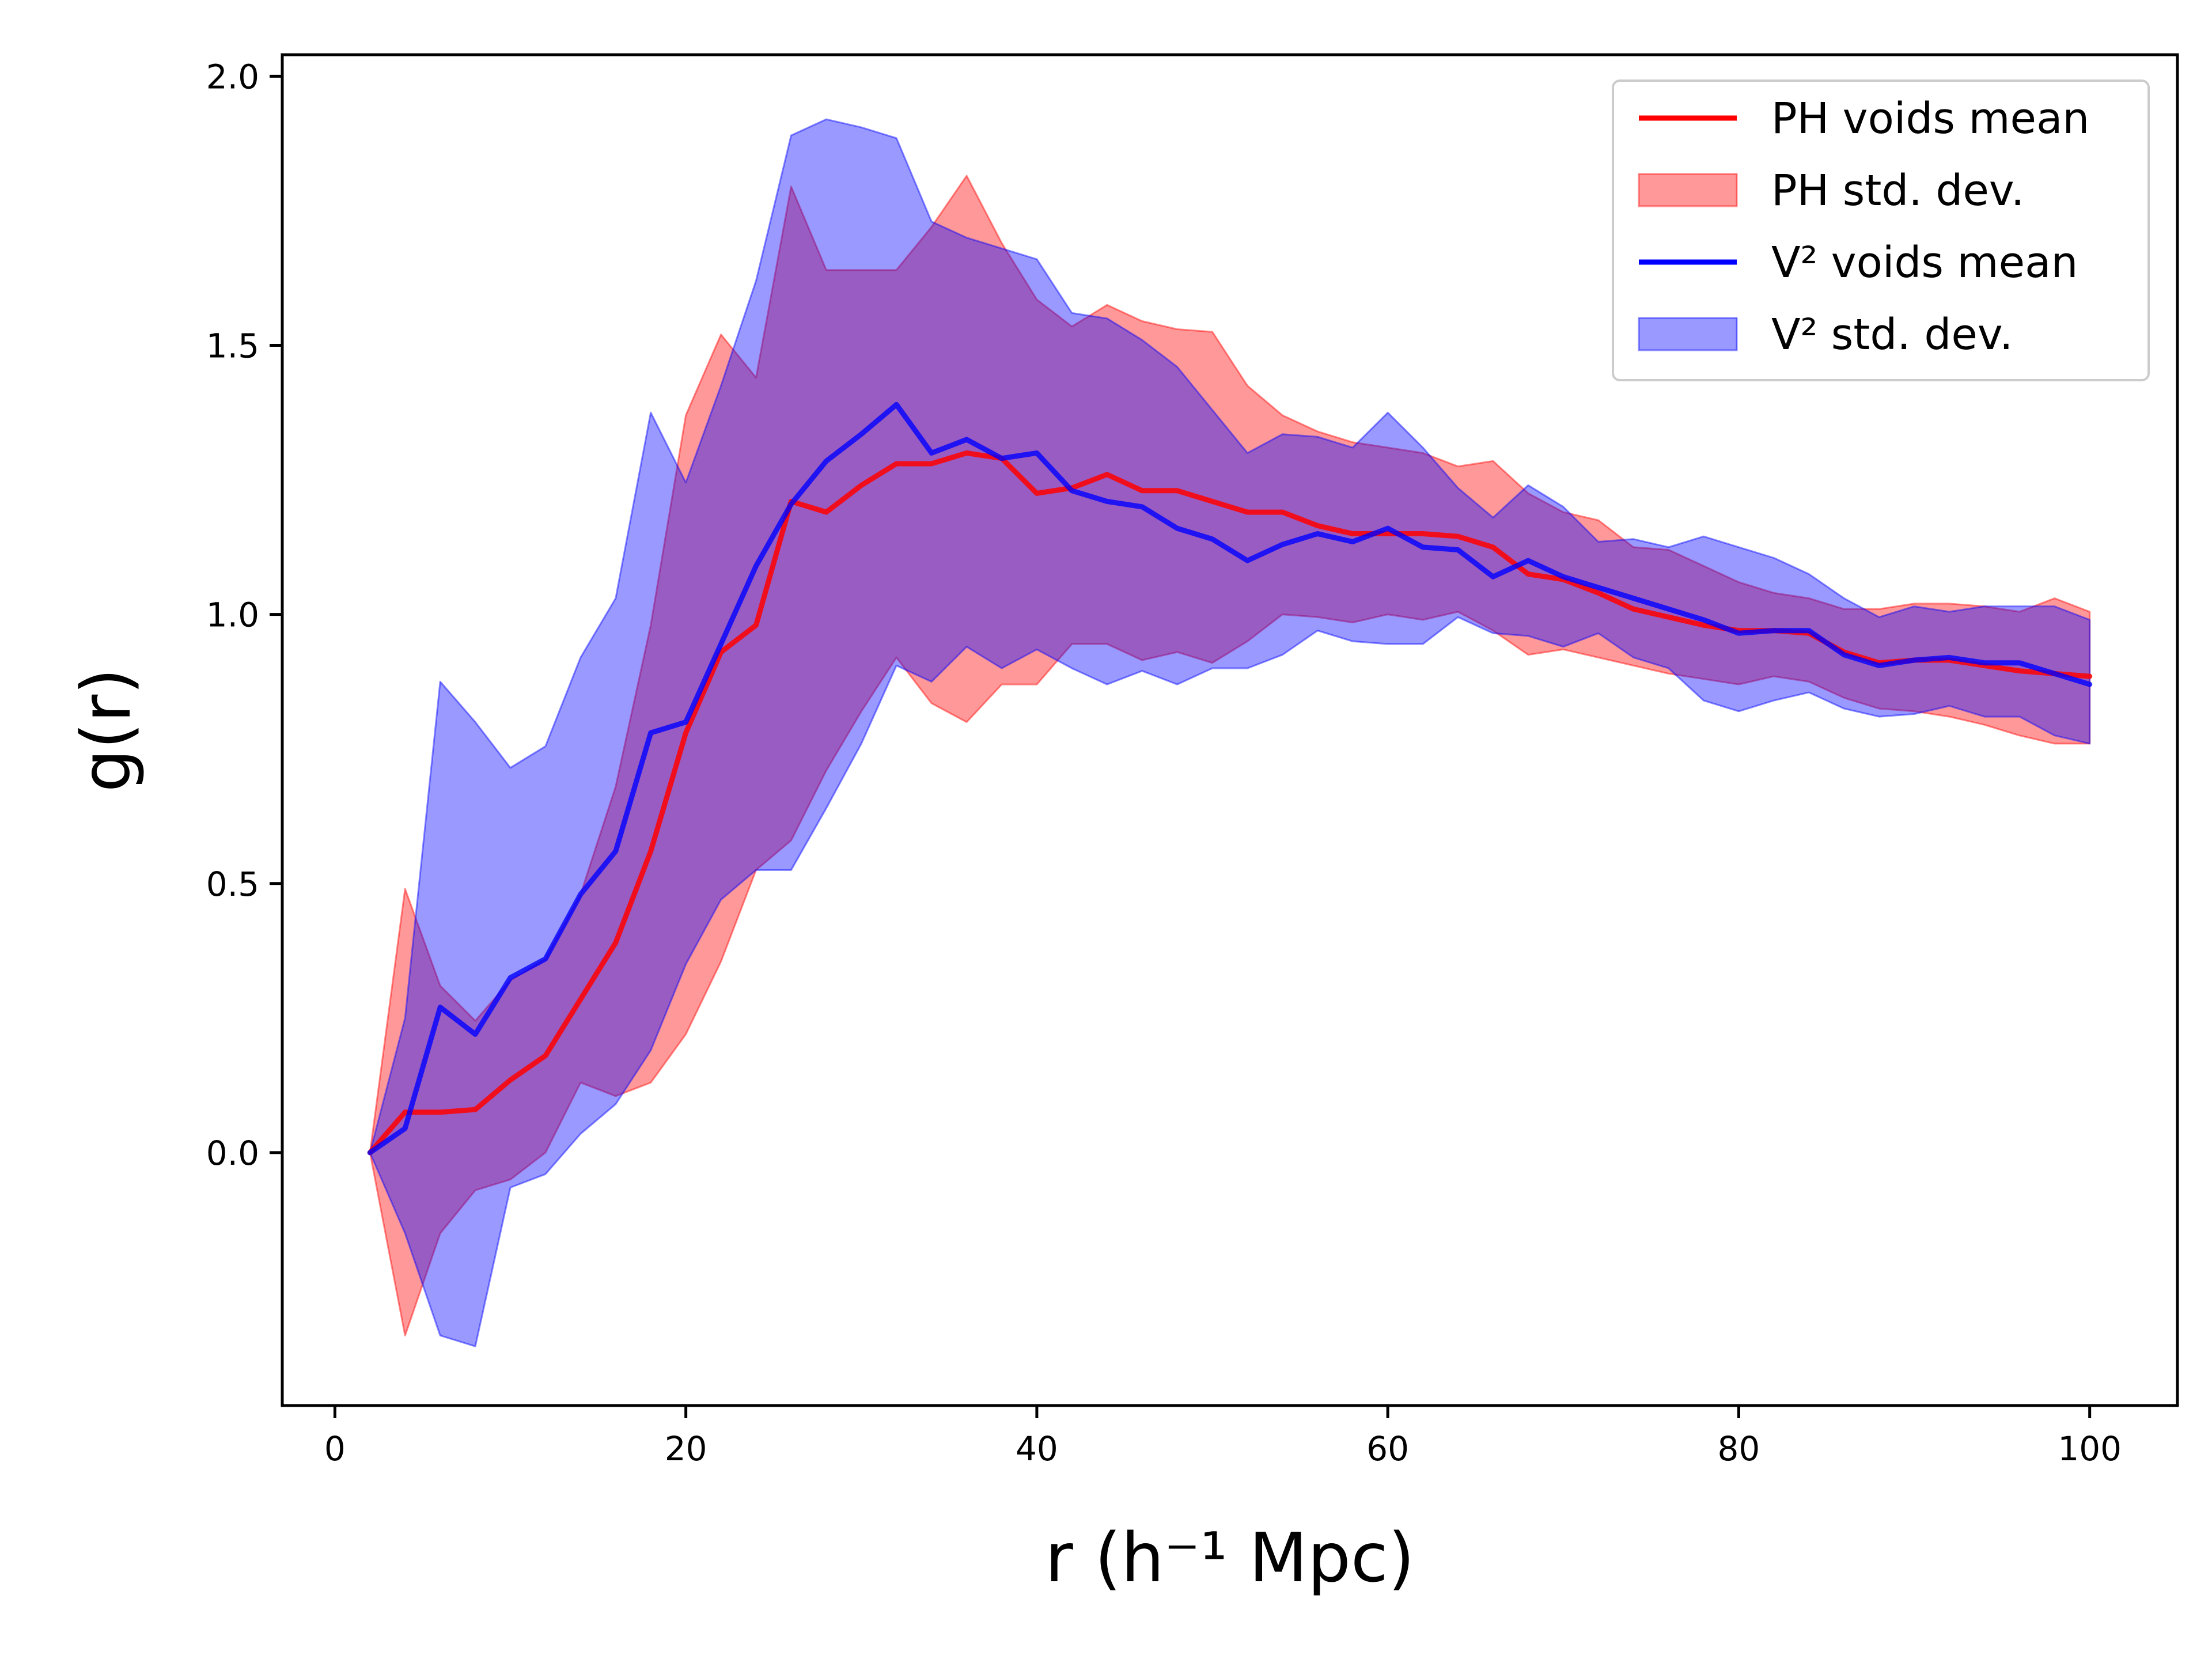 Image resolution: width=2212 pixels, height=1659 pixels. What do you see at coordinates (335, 1448) in the screenshot?
I see `x-tick-label: 0` at bounding box center [335, 1448].